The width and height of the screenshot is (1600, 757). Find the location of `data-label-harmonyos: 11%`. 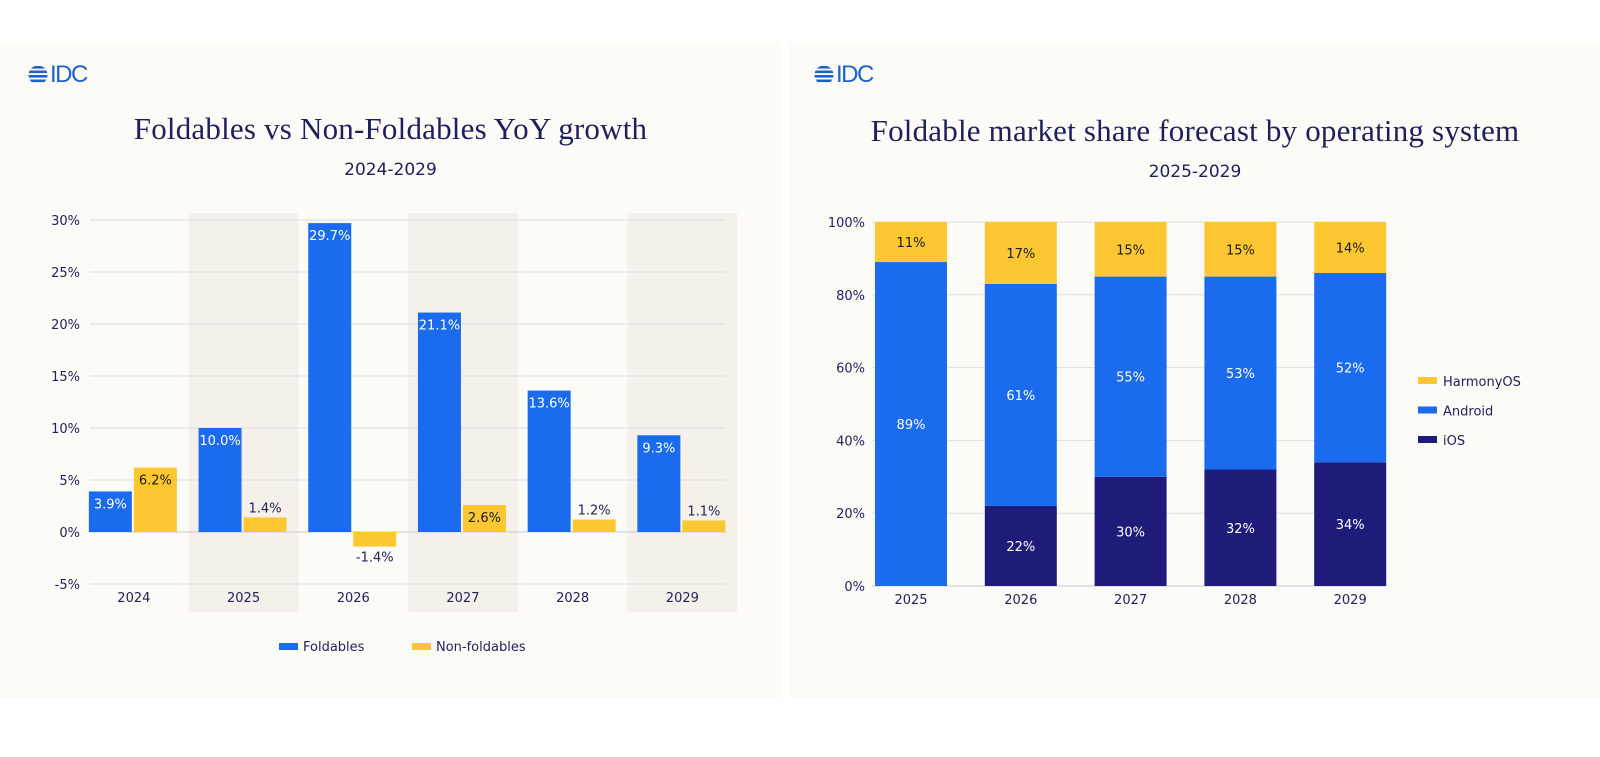

data-label-harmonyos: 11% is located at coordinates (911, 243).